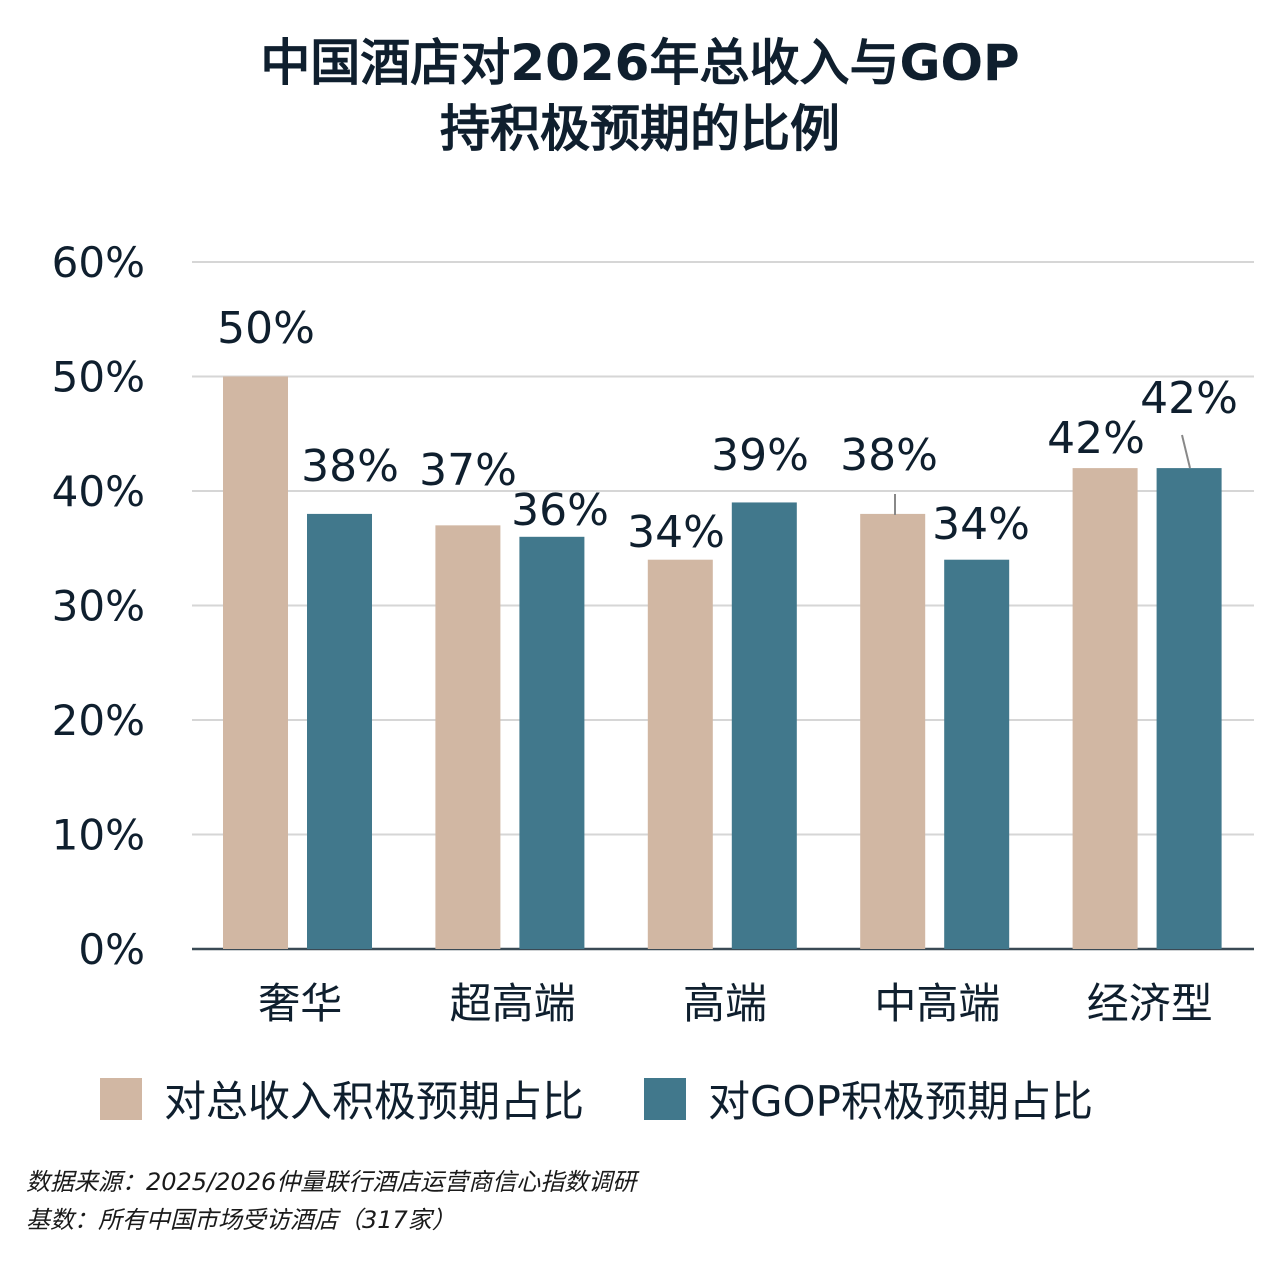 This screenshot has width=1280, height=1275. What do you see at coordinates (98, 835) in the screenshot?
I see `y-tick-label: 10%` at bounding box center [98, 835].